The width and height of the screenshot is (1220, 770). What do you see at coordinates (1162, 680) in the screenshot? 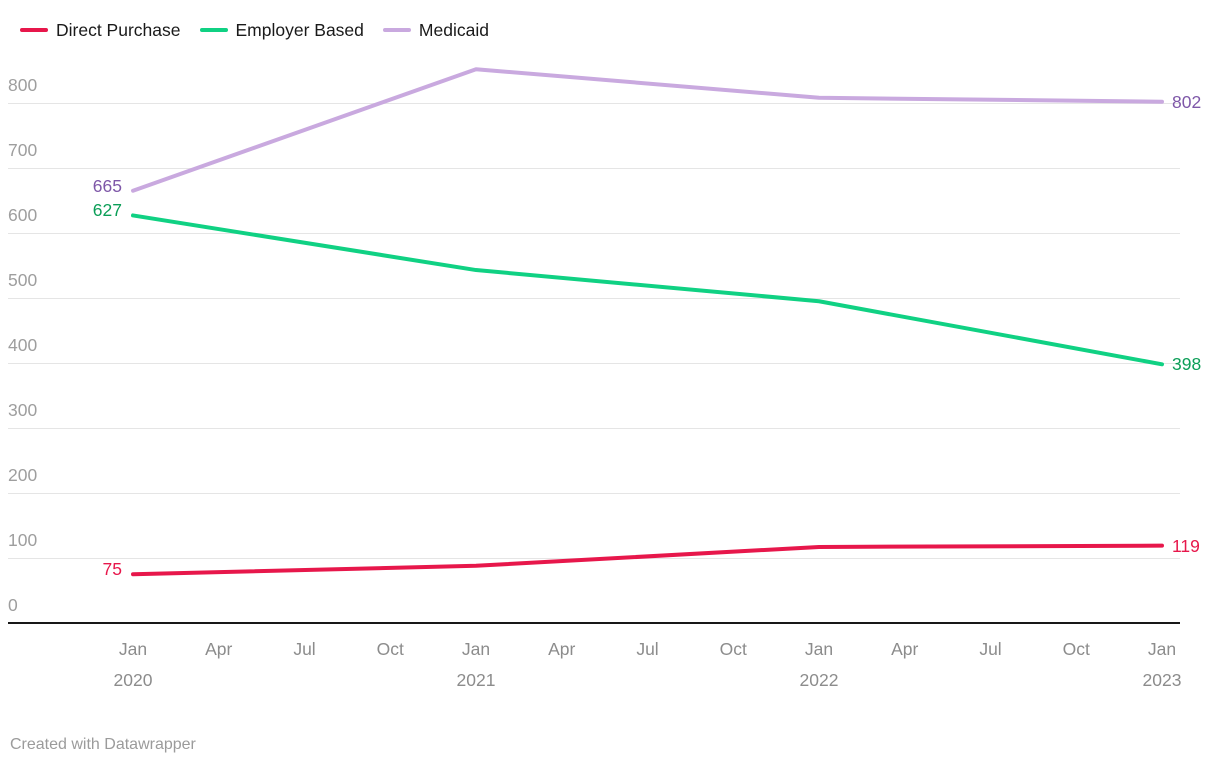
I see `x-tick-label-year: 2023` at bounding box center [1162, 680].